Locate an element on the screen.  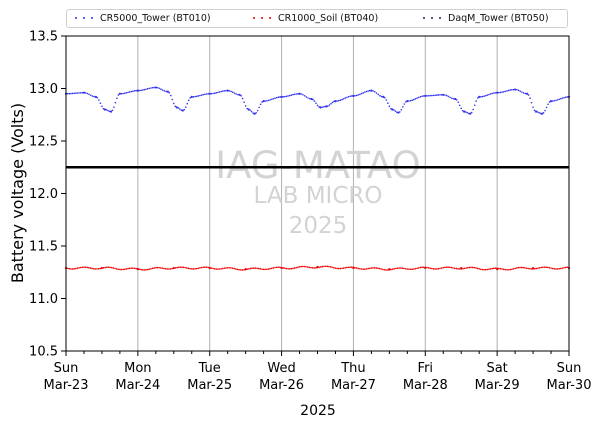
legend-item-cr1000: CR1000_Soil (BT040) is located at coordinates (314, 18).